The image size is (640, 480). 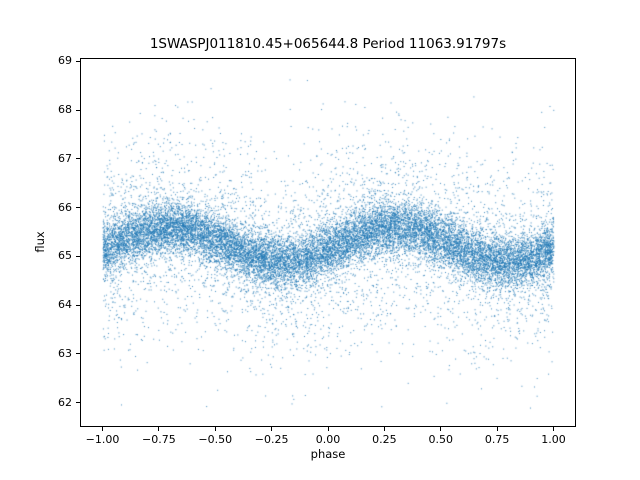 What do you see at coordinates (384, 439) in the screenshot?
I see `x-tick-label: 0.25` at bounding box center [384, 439].